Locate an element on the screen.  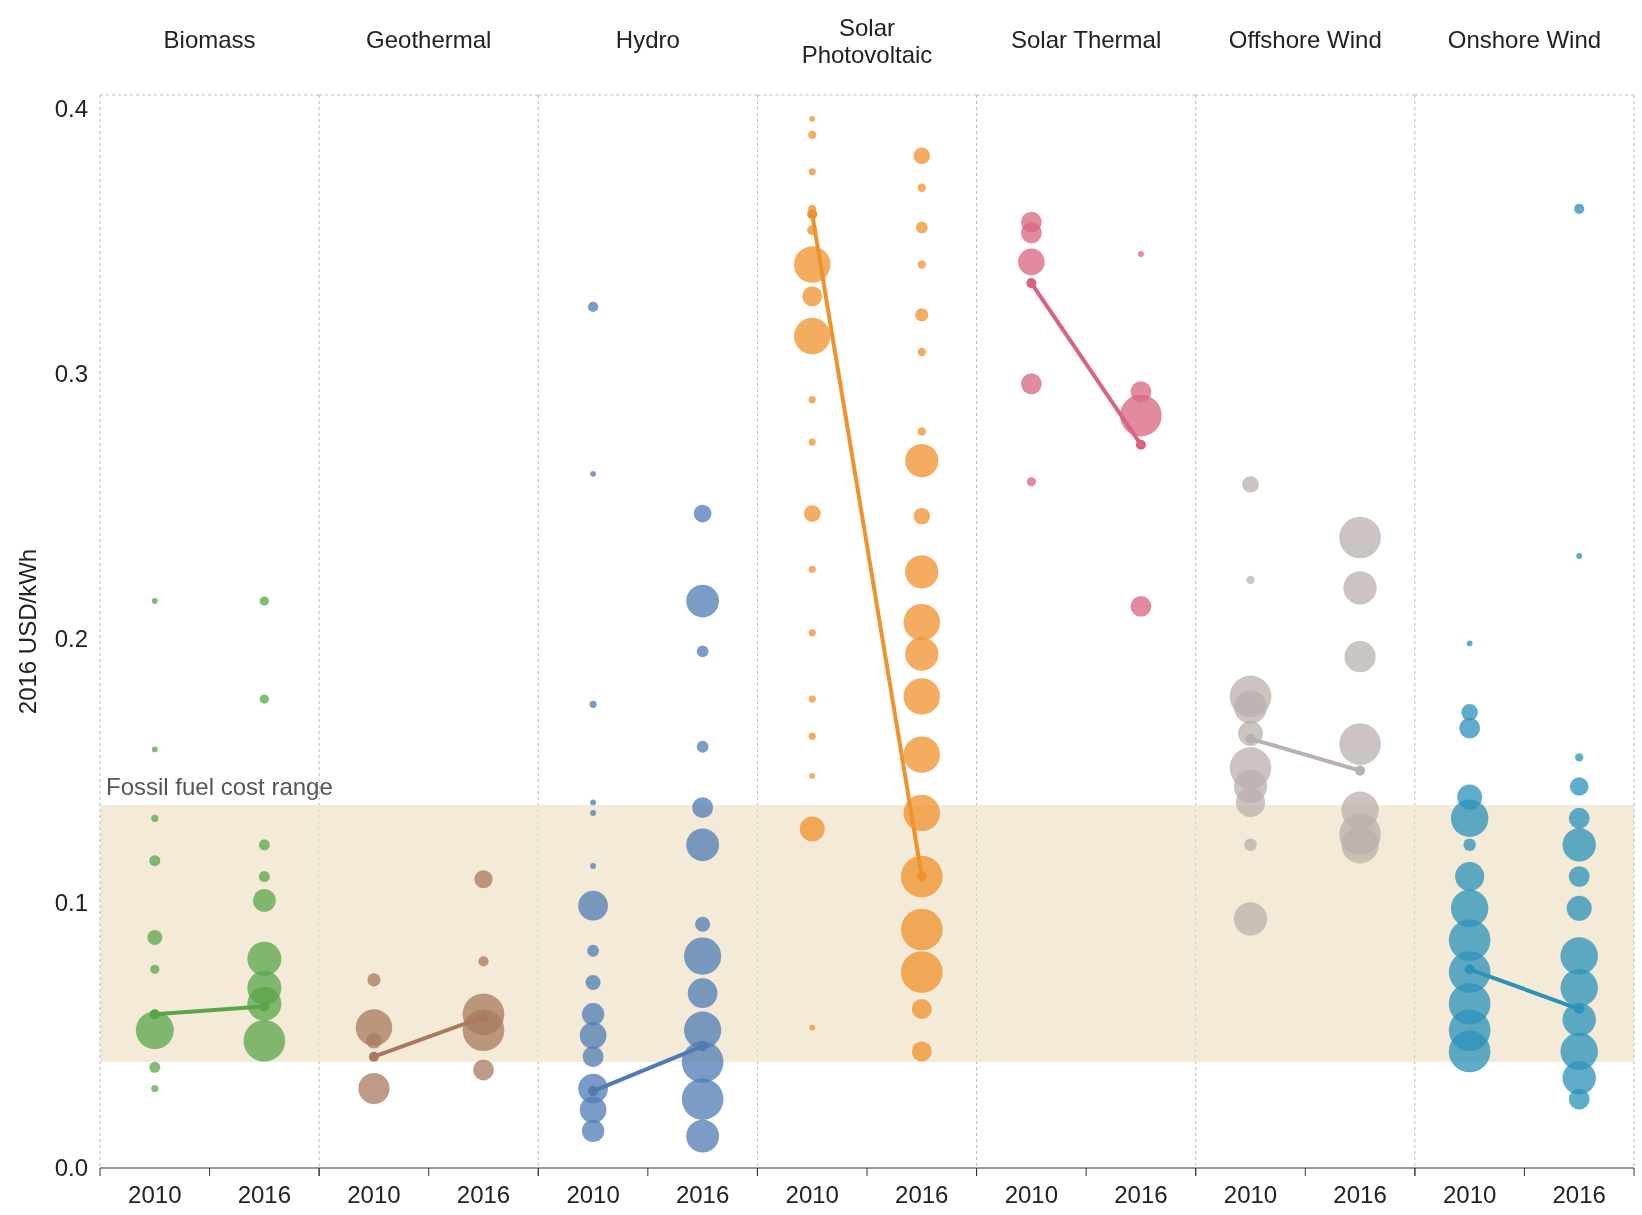
band-label: Fossil fuel cost range is located at coordinates (219, 787).